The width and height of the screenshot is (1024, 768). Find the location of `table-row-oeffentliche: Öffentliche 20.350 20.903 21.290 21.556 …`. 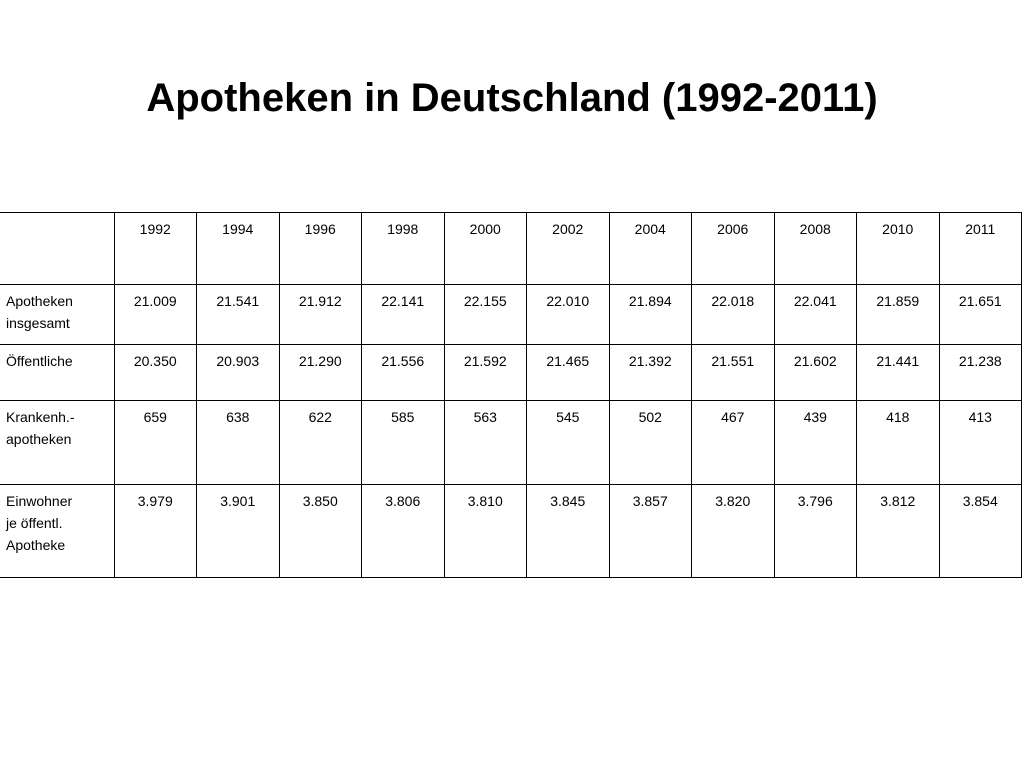

table-row-oeffentliche: Öffentliche 20.350 20.903 21.290 21.556 … is located at coordinates (511, 372).